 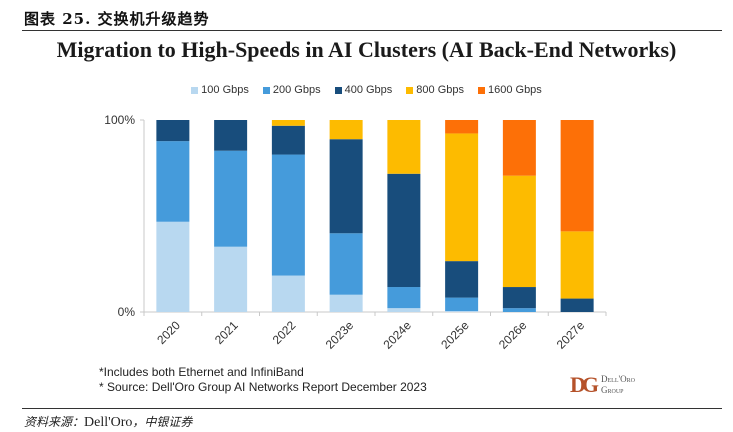 What do you see at coordinates (117, 19) in the screenshot?
I see `figure-caption: 图表 25. 交换机升级趋势` at bounding box center [117, 19].